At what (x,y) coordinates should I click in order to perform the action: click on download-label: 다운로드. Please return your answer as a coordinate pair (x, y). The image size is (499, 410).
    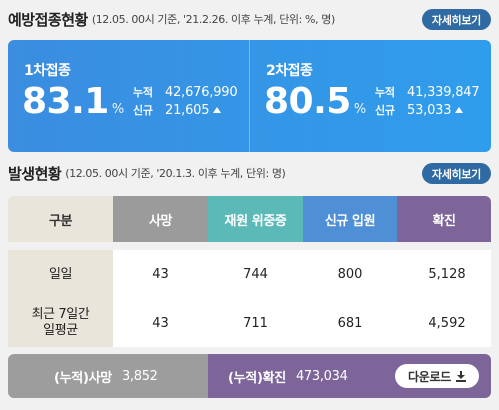
    Looking at the image, I should click on (429, 376).